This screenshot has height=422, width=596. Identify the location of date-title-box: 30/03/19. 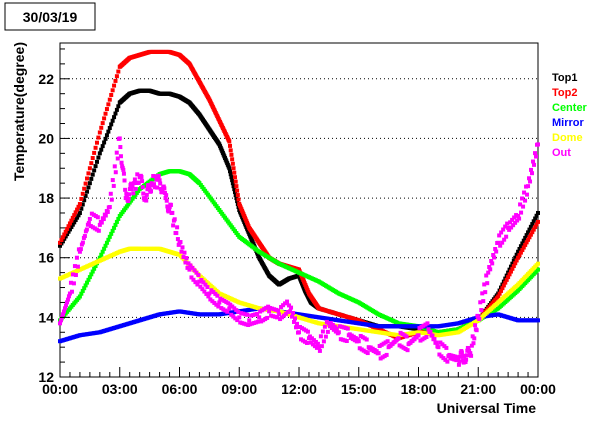
(50, 16).